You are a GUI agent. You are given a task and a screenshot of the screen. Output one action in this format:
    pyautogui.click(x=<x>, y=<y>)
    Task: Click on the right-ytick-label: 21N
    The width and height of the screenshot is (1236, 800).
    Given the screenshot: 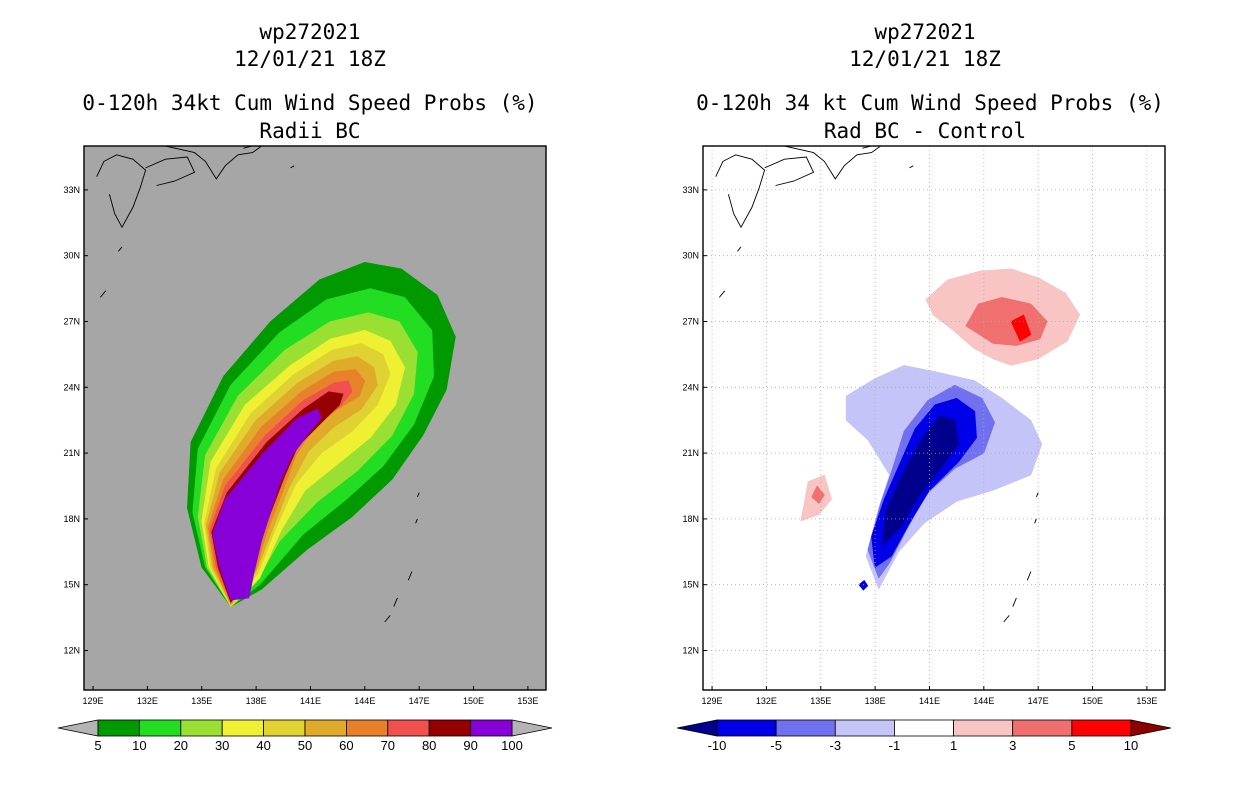 What is the action you would take?
    pyautogui.click(x=690, y=453)
    